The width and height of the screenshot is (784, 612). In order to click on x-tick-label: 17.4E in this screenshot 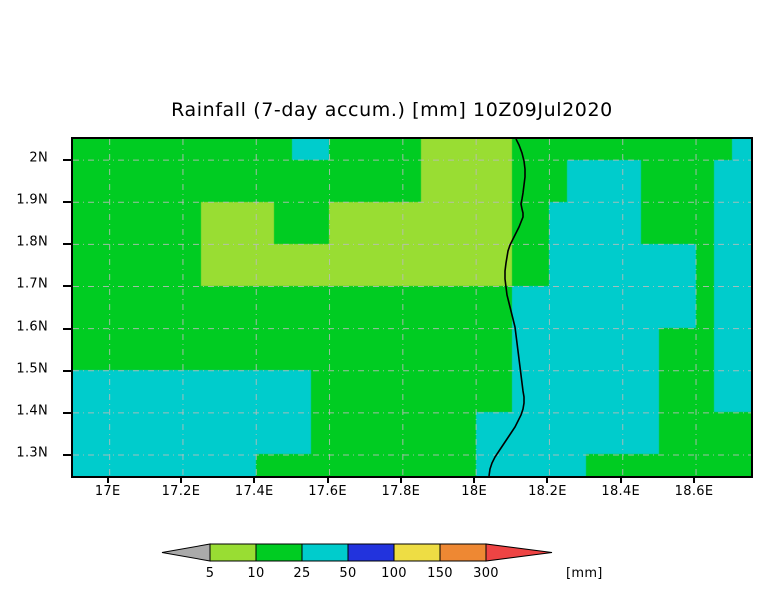, I will do `click(254, 491)`.